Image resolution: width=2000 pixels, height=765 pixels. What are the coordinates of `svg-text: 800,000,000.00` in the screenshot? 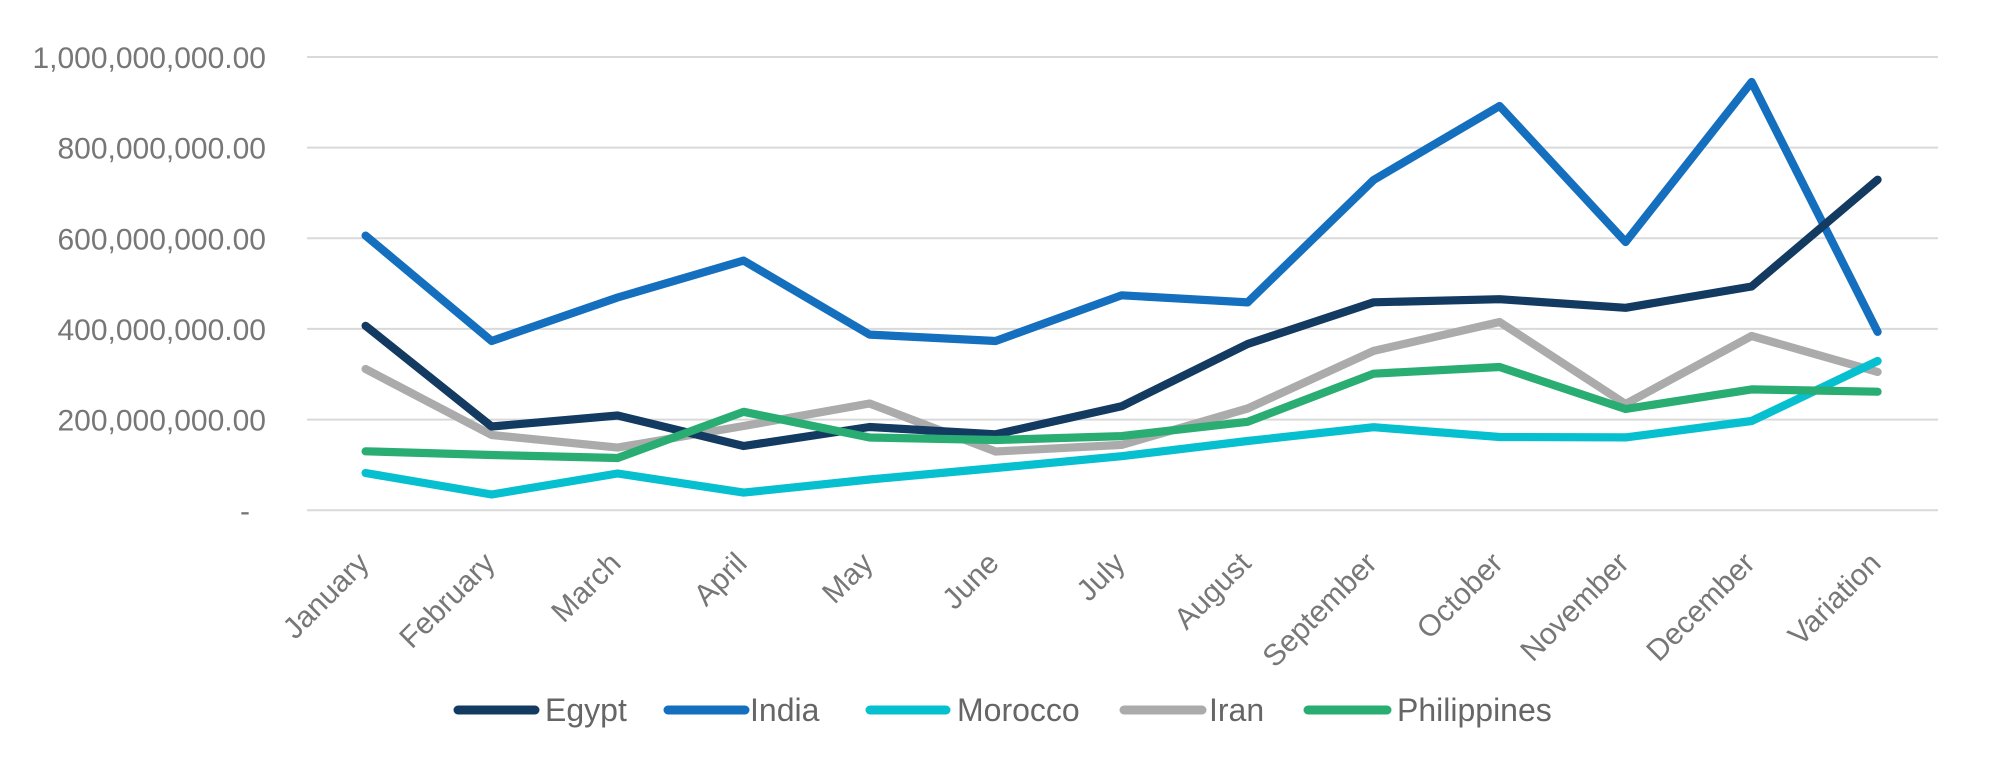 It's located at (161, 149).